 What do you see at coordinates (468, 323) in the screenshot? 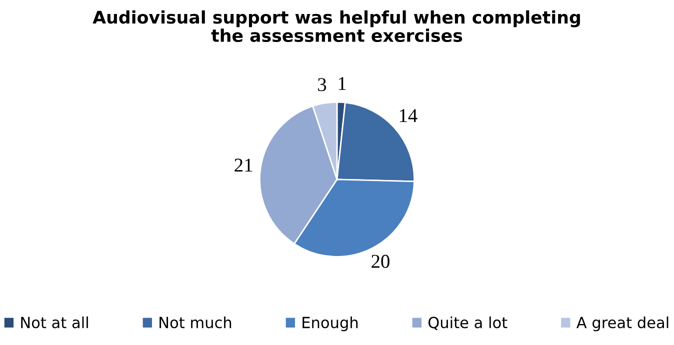
I see `legend-label: Quite a lot` at bounding box center [468, 323].